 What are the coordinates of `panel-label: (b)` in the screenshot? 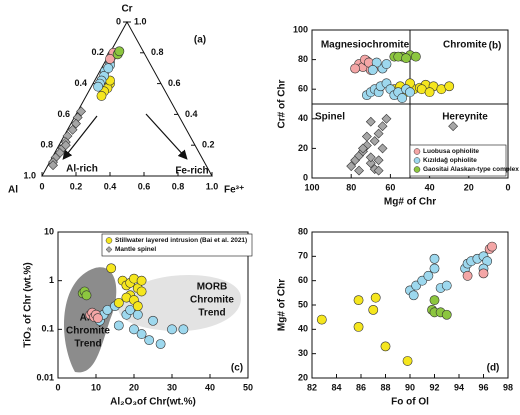 It's located at (495, 46).